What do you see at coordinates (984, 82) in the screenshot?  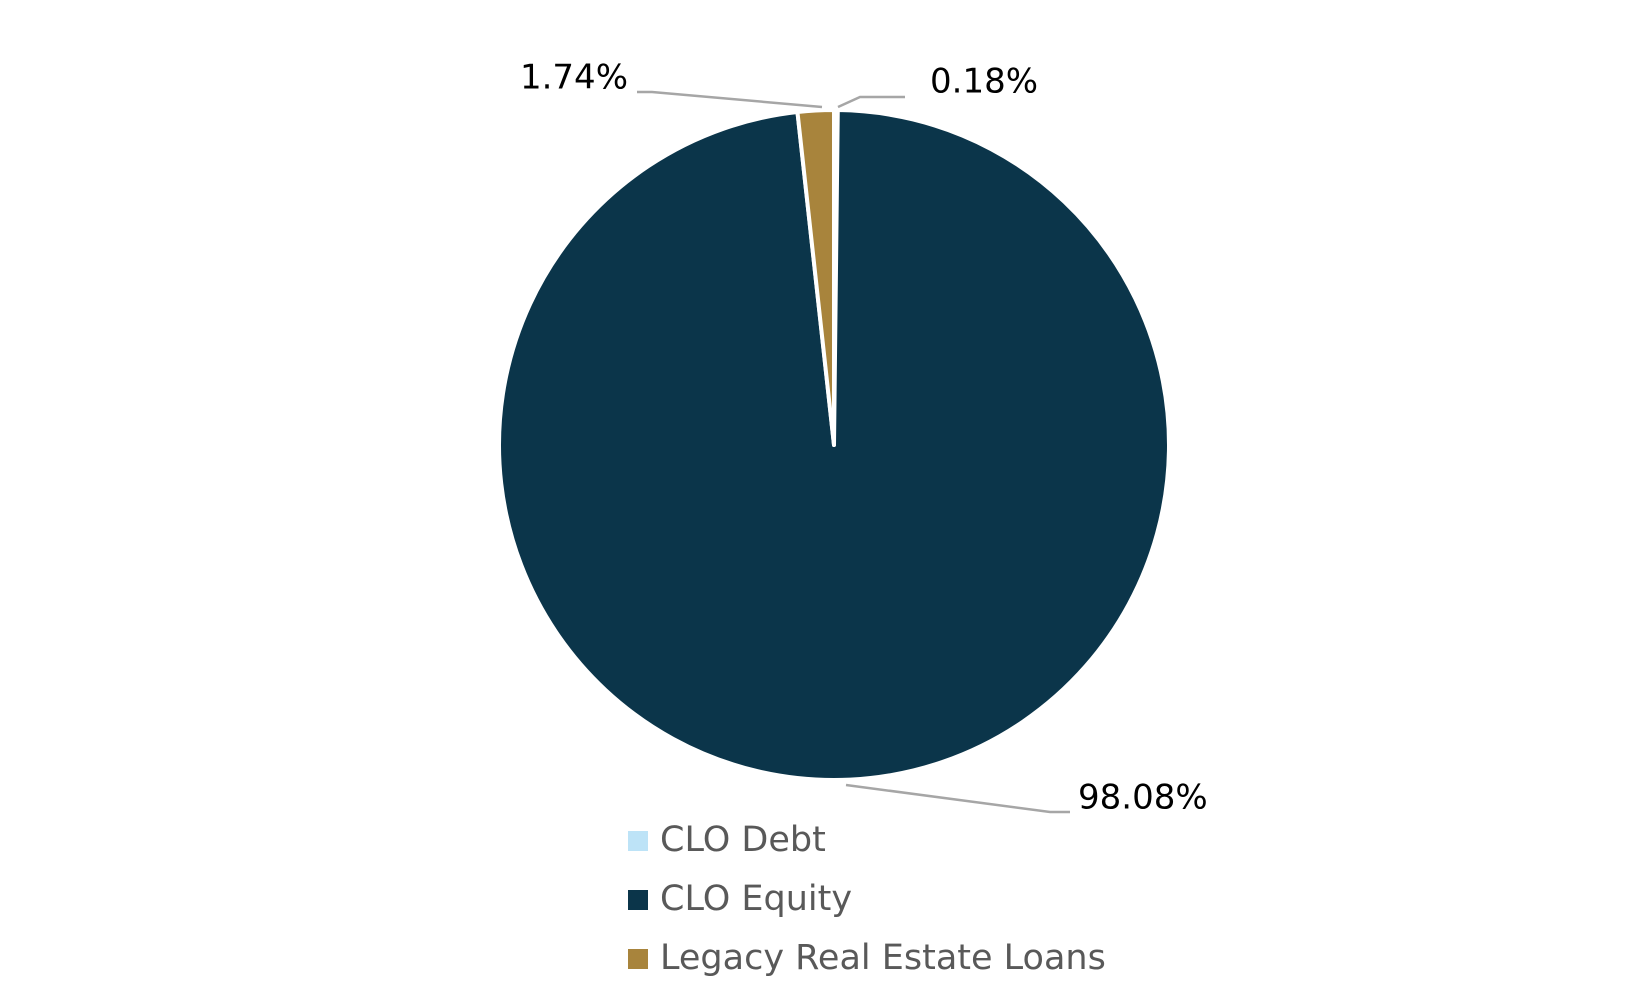 I see `data-label: 0.18%` at bounding box center [984, 82].